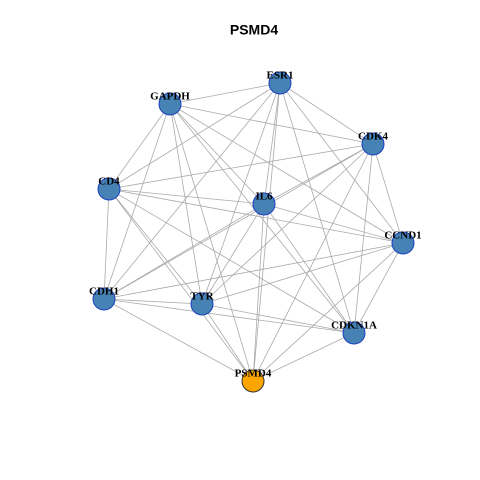 Image resolution: width=480 pixels, height=480 pixels. I want to click on node-label: GAPDH, so click(170, 97).